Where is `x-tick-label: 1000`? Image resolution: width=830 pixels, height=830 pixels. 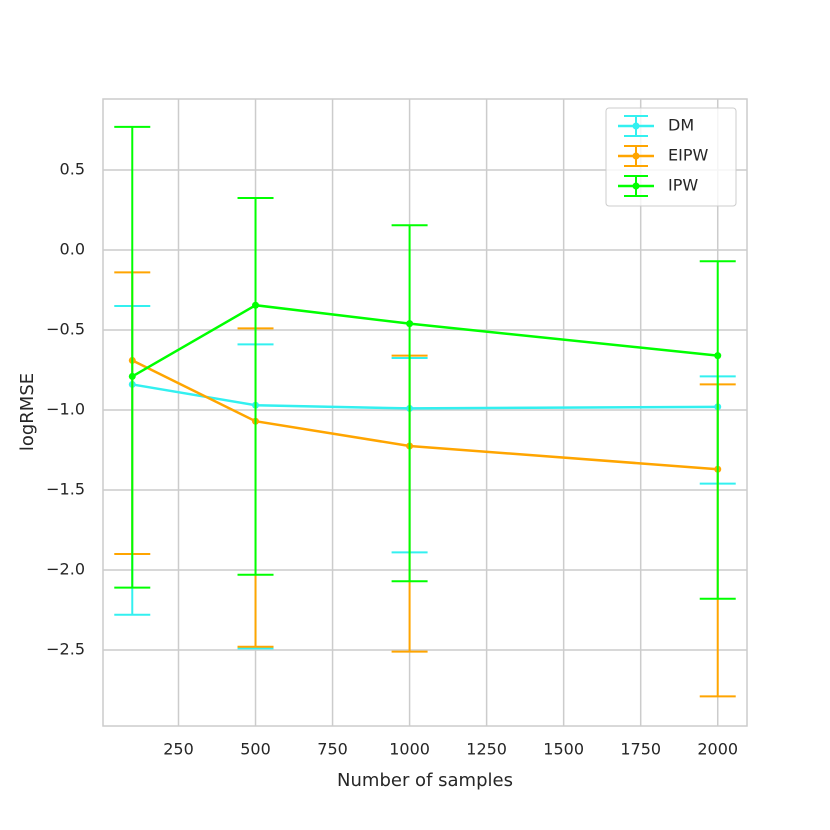
x-tick-label: 1000 is located at coordinates (409, 749).